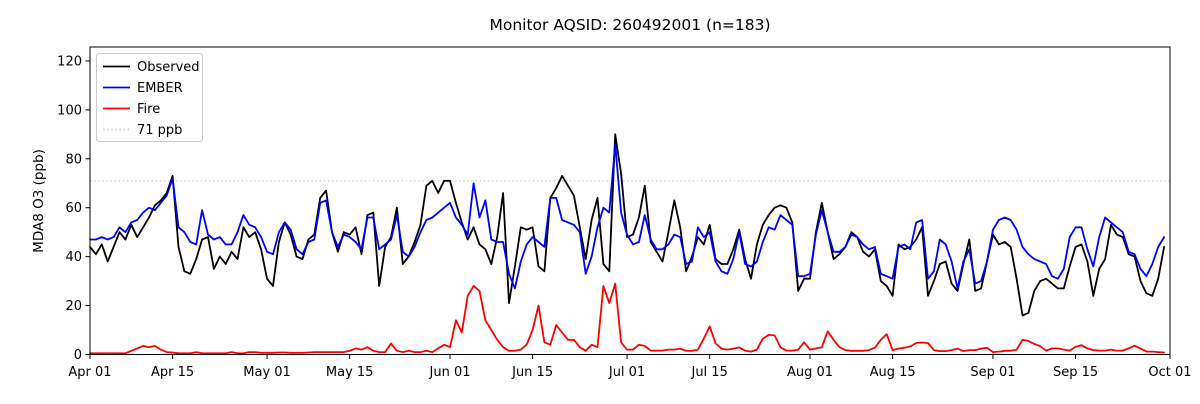 The image size is (1200, 404). I want to click on x-tick-label: Apr 01, so click(89, 372).